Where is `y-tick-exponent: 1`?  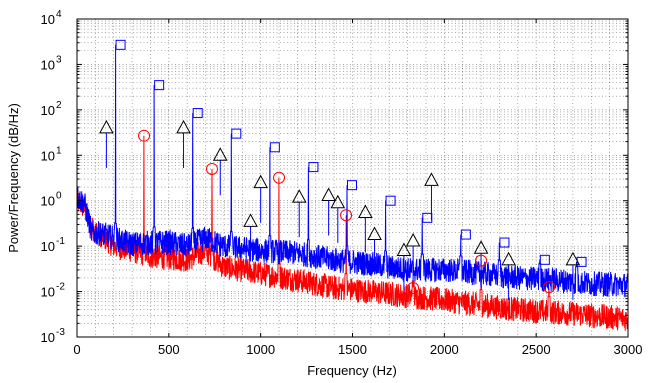 y-tick-exponent: 1 is located at coordinates (59, 150).